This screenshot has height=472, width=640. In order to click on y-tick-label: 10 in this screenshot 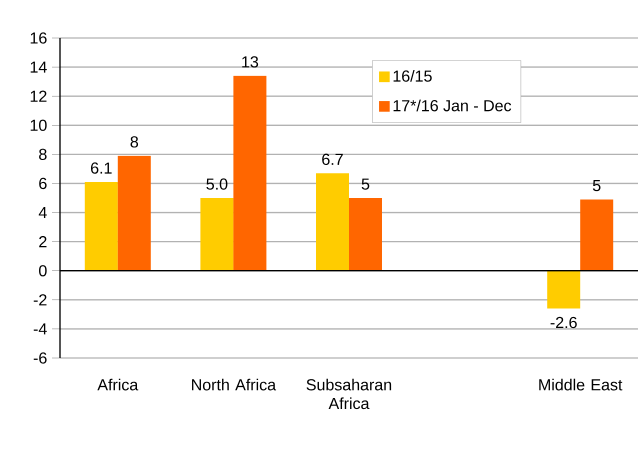, I will do `click(38, 125)`.